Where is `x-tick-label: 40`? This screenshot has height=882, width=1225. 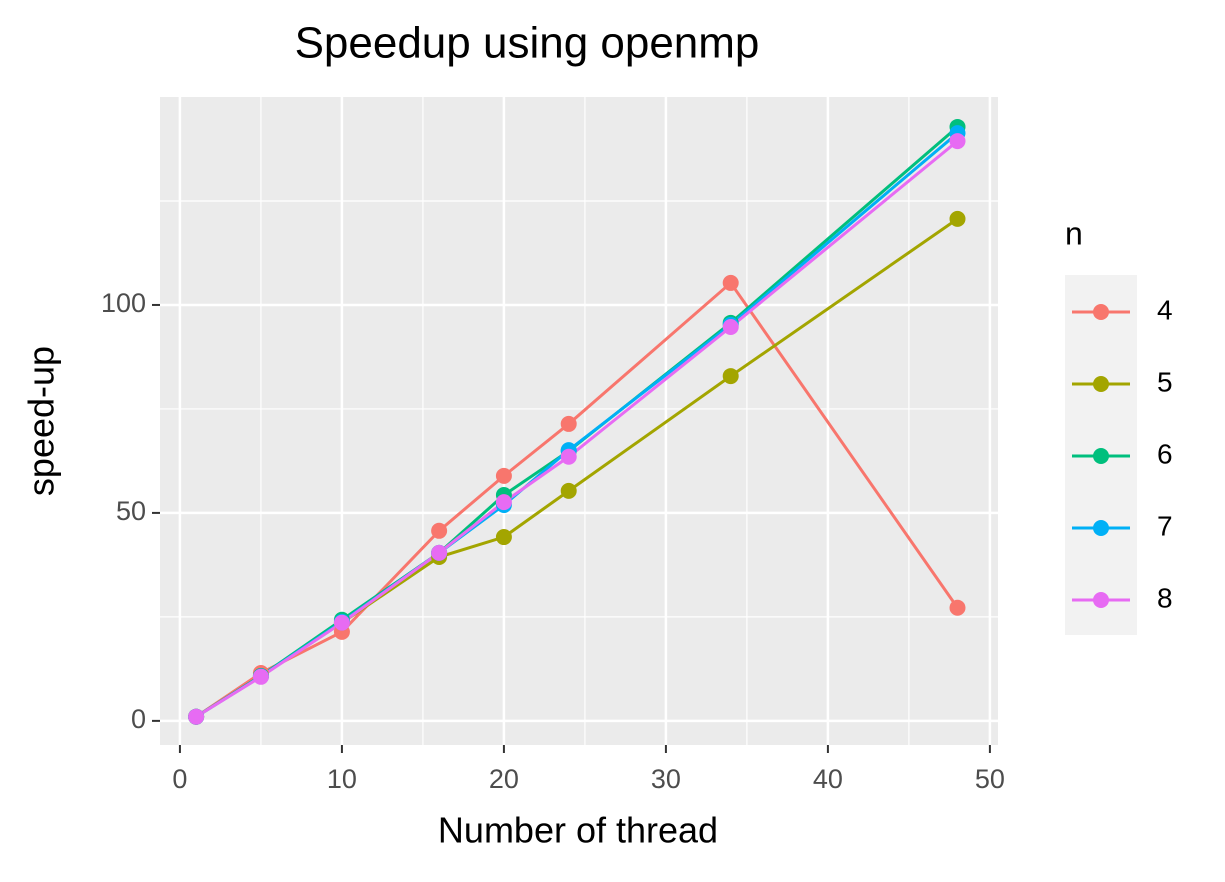
x-tick-label: 40 is located at coordinates (828, 779).